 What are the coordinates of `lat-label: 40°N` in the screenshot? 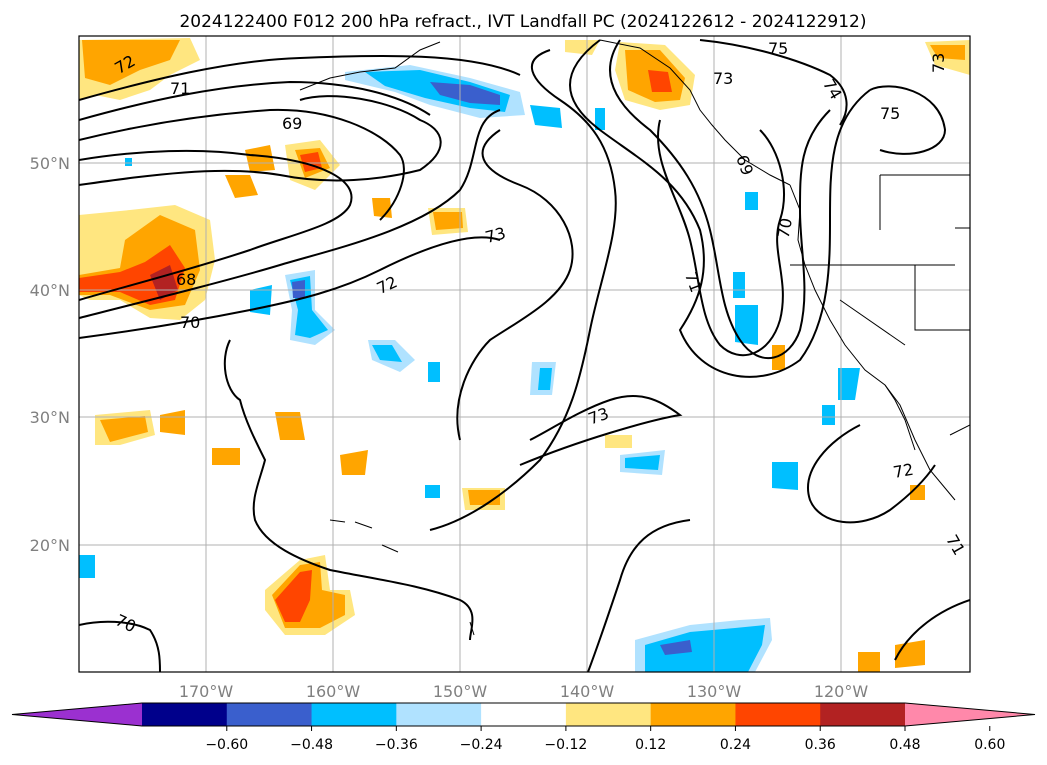 It's located at (50, 290).